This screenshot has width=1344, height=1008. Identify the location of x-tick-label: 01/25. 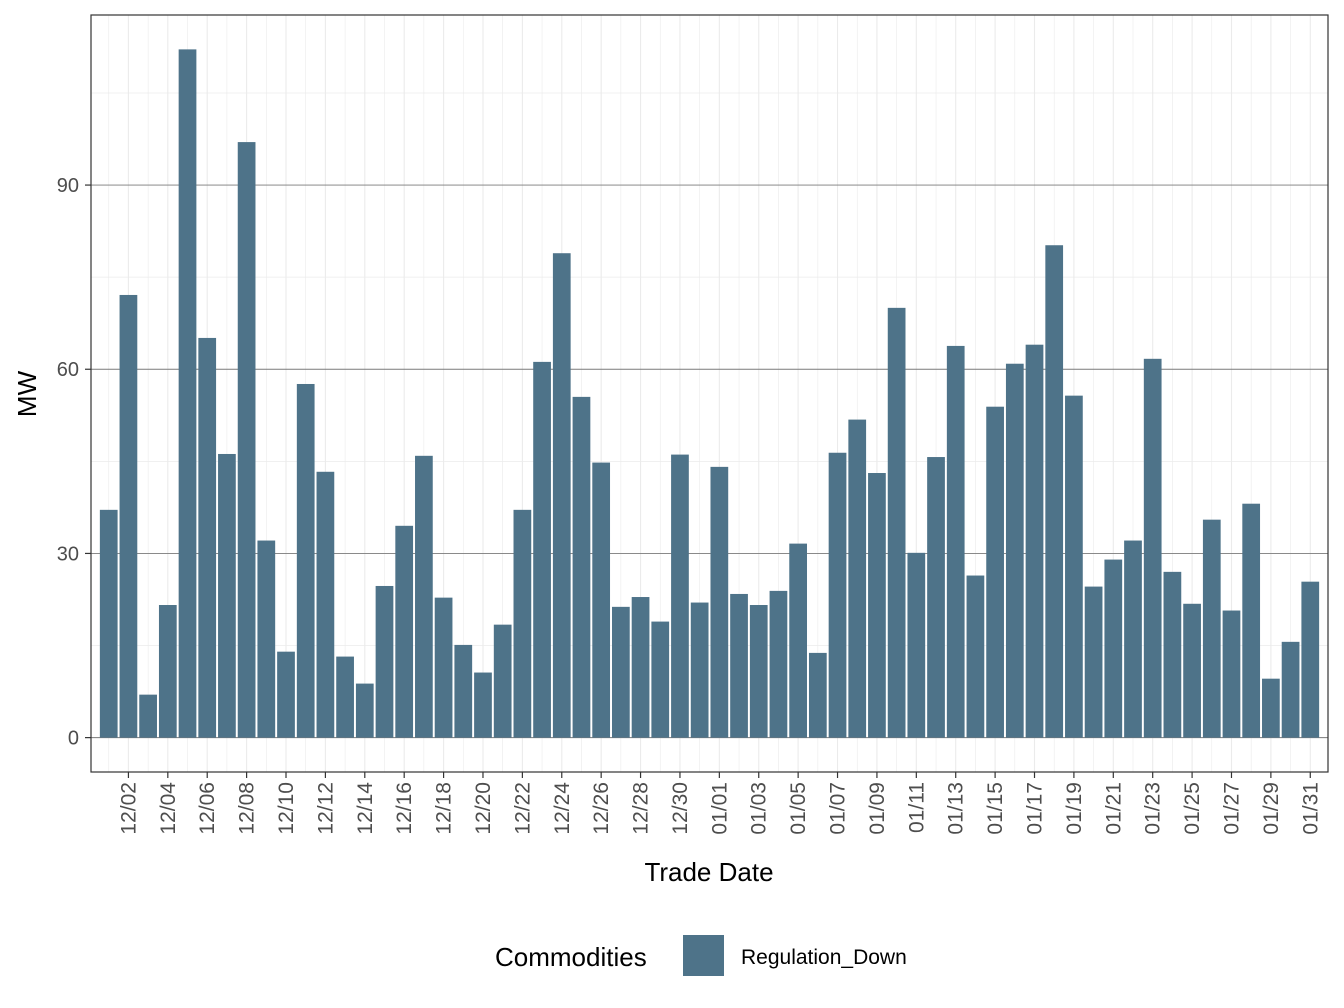
(1192, 808).